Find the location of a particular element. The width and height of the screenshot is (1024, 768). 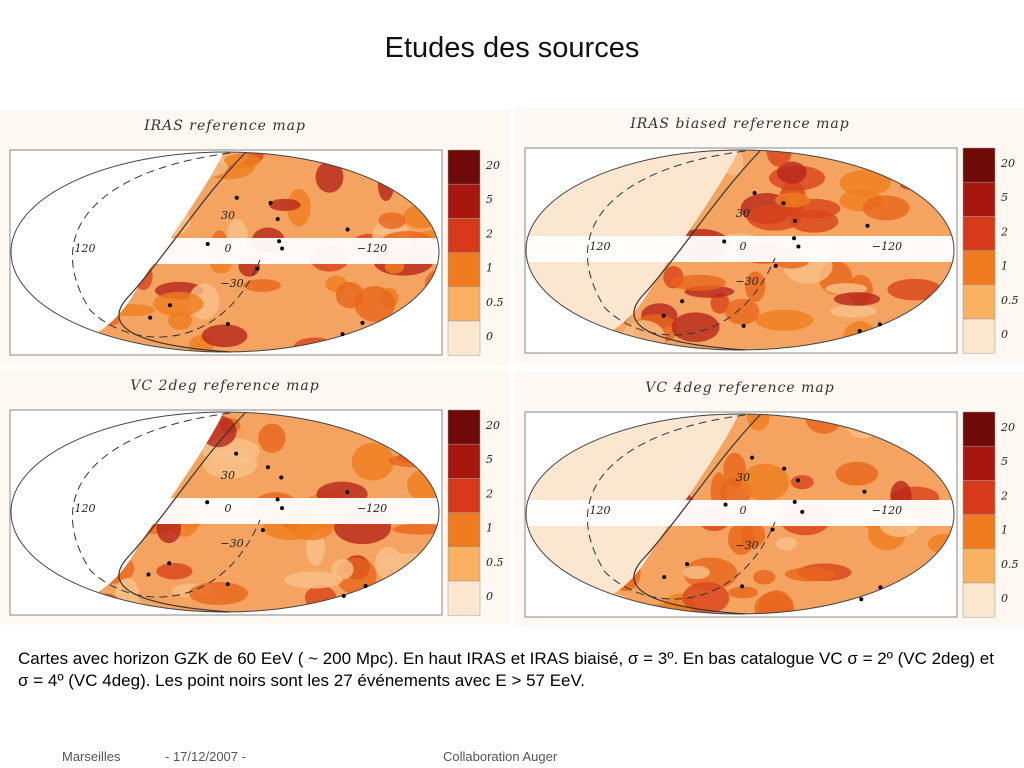

slide-title: Etudes des sources is located at coordinates (512, 48).